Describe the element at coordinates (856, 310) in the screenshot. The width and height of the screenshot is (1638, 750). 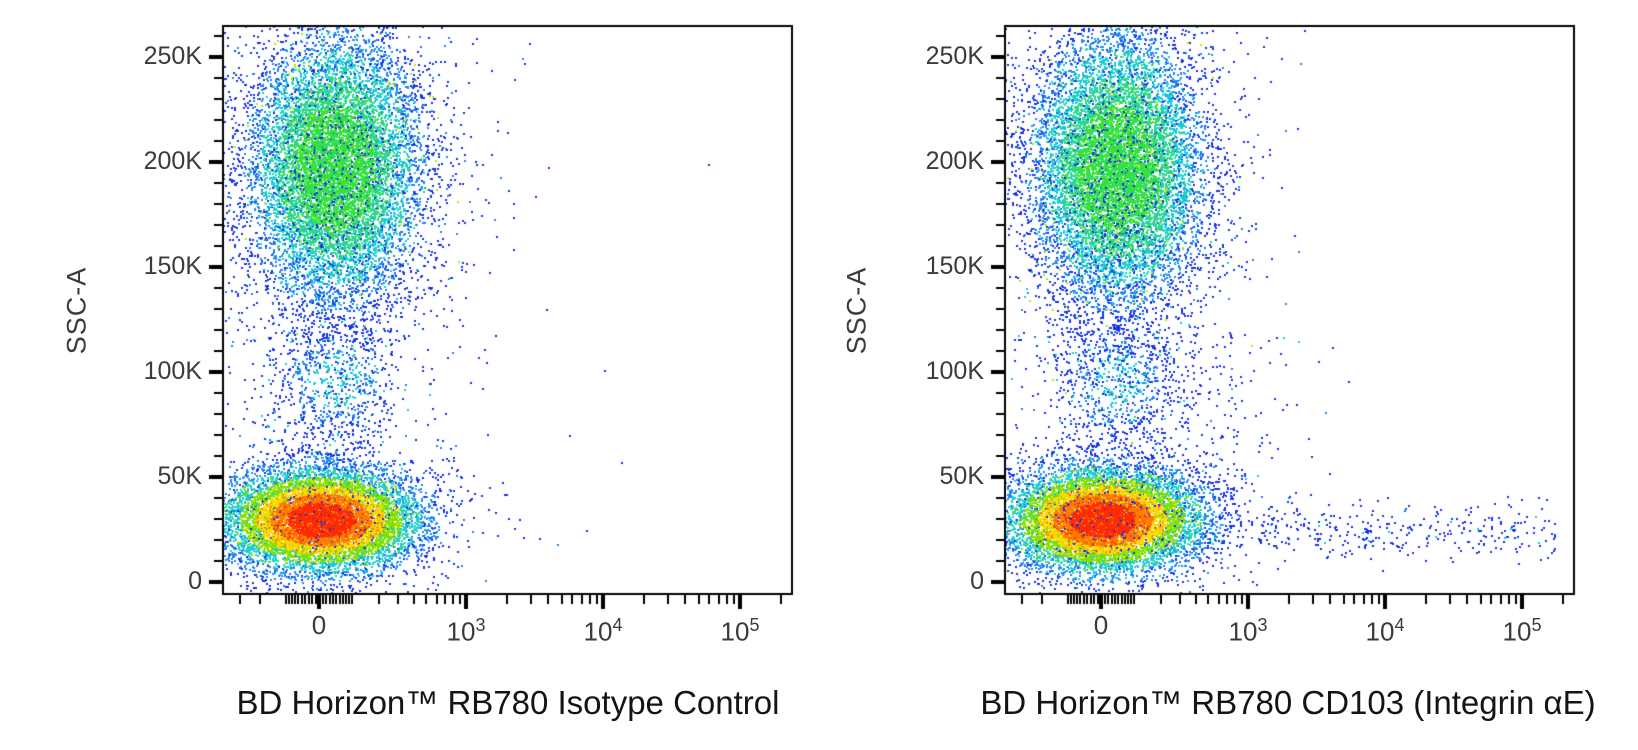
I see `y-axis-label-right: SSC-A` at that location.